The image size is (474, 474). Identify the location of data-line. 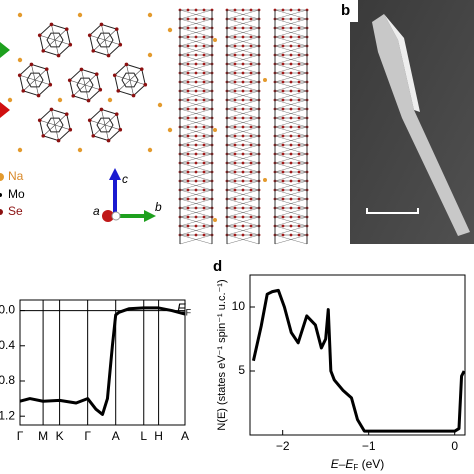
(102, 361).